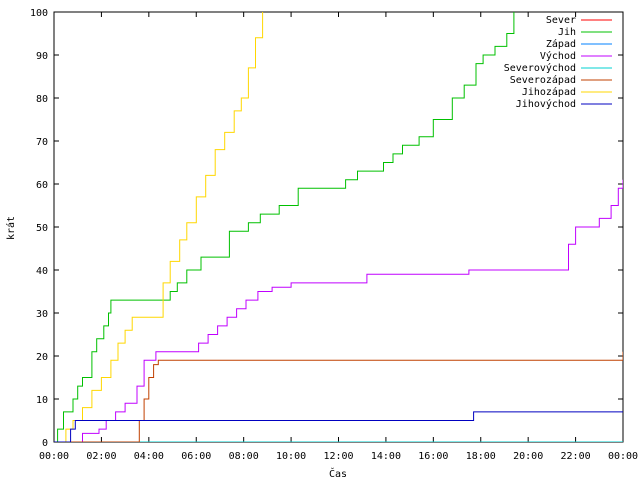  I want to click on x-tick-label: 18:00, so click(481, 456).